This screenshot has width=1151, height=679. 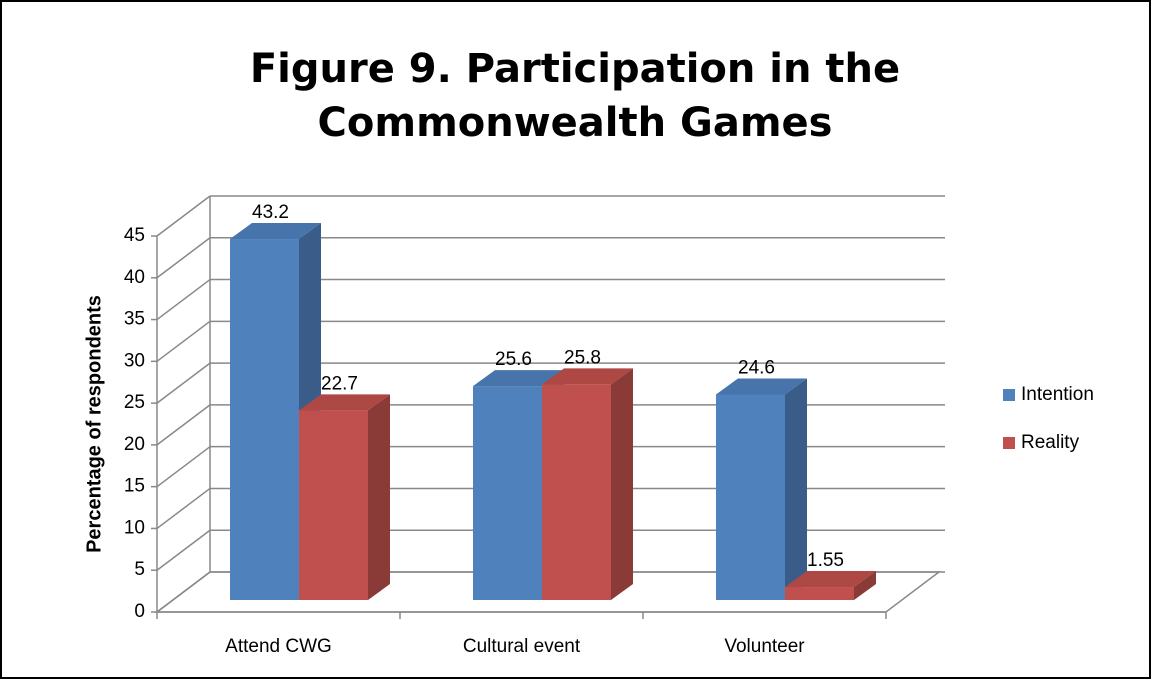 What do you see at coordinates (513, 359) in the screenshot?
I see `data-label: 25.6` at bounding box center [513, 359].